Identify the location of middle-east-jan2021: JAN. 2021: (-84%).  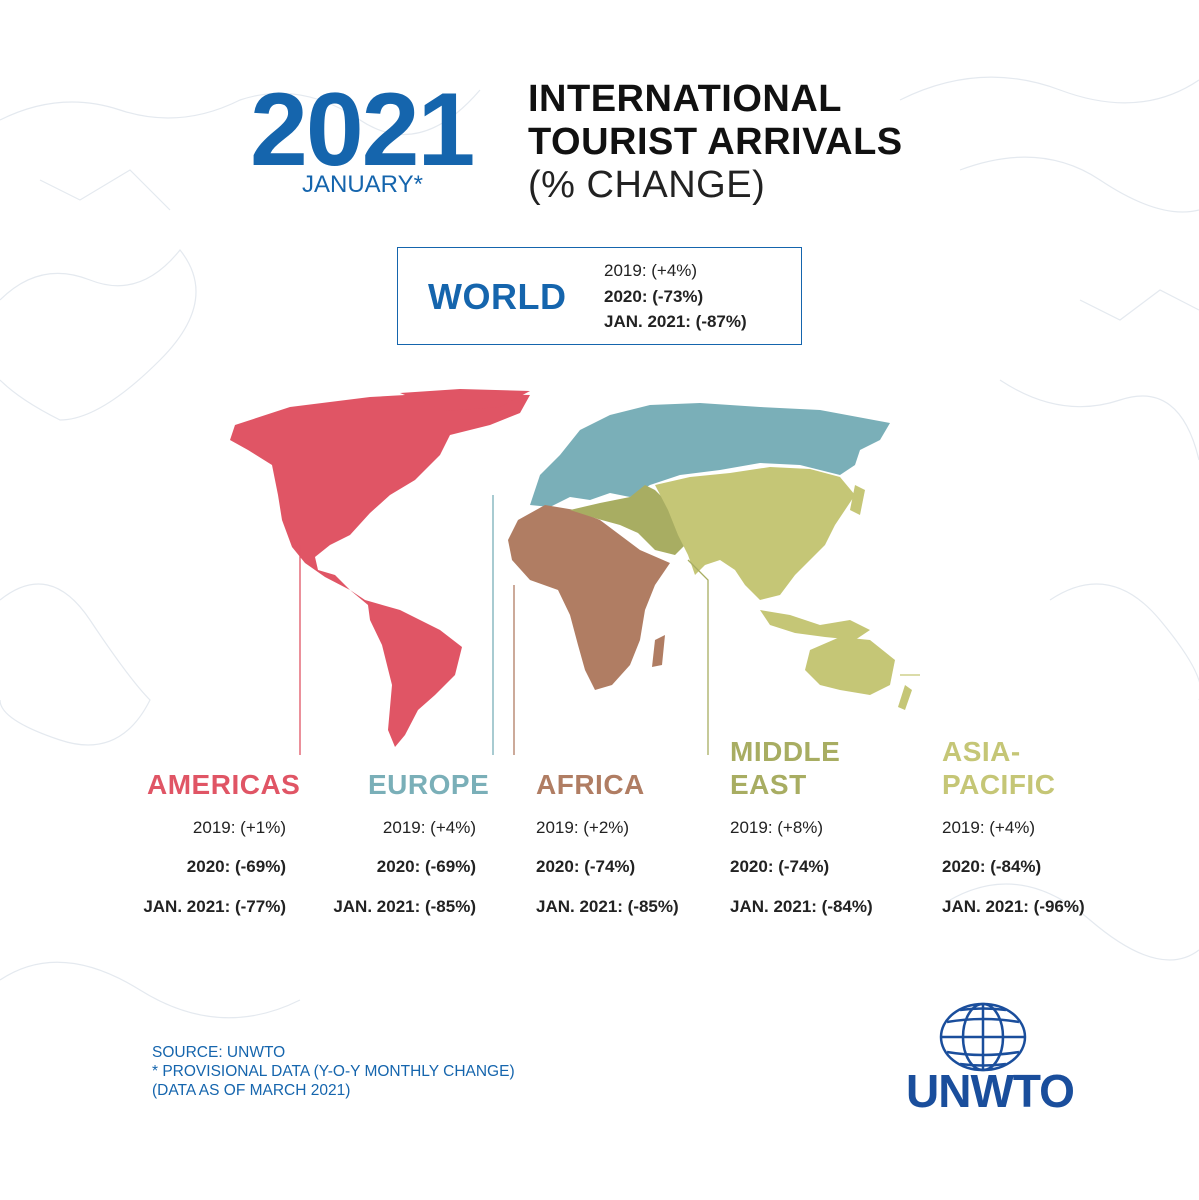
(801, 906).